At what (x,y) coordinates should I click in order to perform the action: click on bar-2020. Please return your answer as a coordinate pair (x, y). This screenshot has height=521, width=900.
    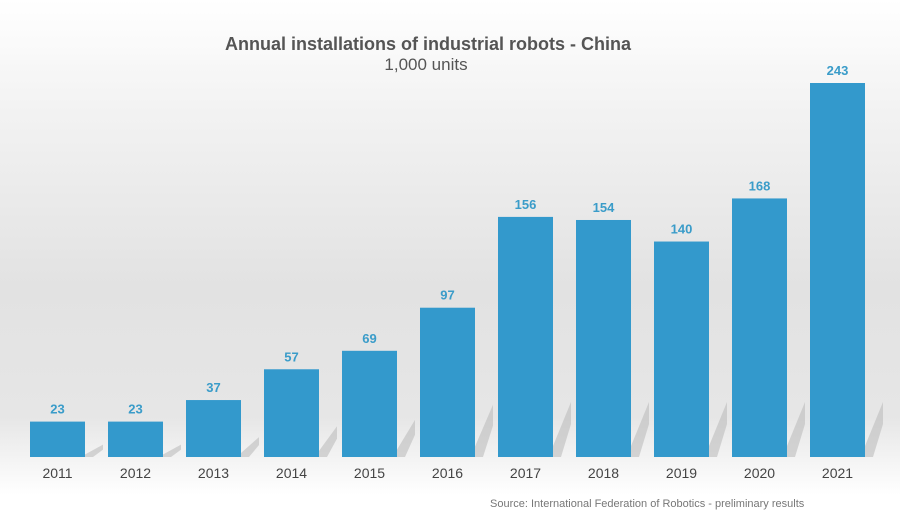
    Looking at the image, I should click on (759, 327).